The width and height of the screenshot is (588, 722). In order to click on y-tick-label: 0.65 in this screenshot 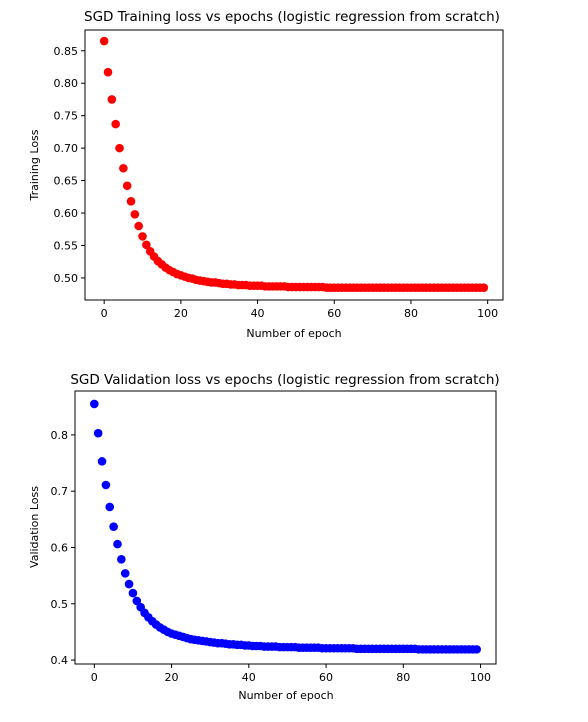, I will do `click(66, 181)`.